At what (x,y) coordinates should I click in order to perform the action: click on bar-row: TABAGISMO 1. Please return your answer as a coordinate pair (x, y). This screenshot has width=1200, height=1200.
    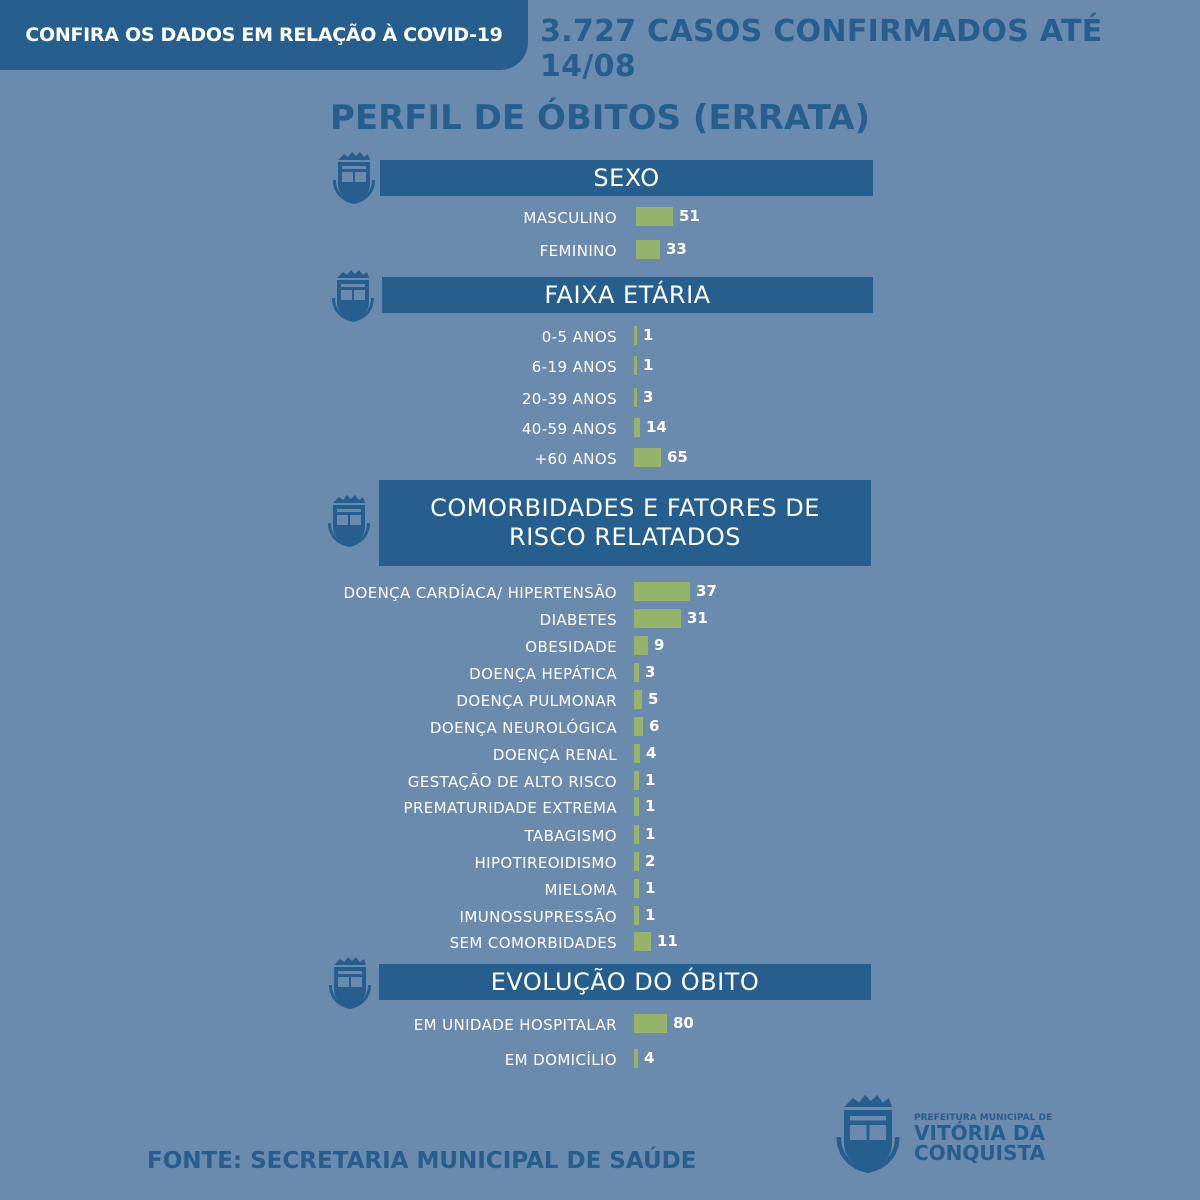
    Looking at the image, I should click on (600, 836).